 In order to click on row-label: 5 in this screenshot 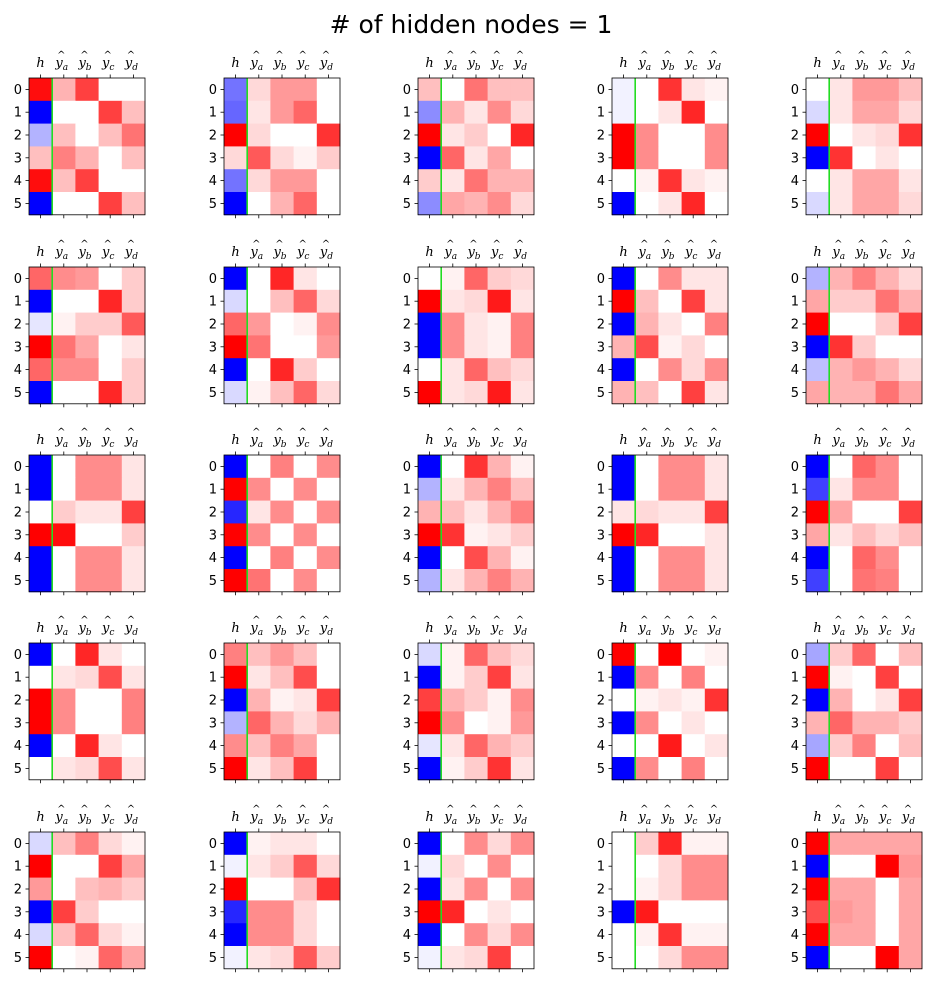, I will do `click(795, 958)`.